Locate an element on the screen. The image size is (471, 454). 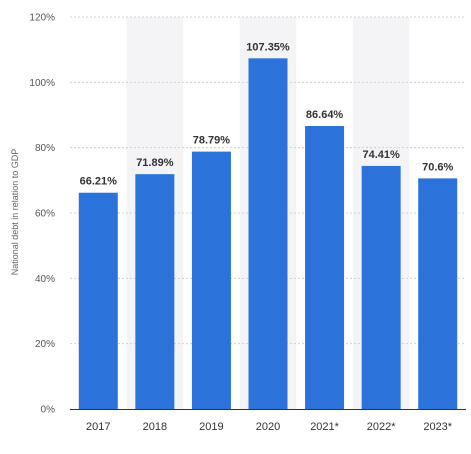
x-tick-label: 2017 is located at coordinates (98, 427).